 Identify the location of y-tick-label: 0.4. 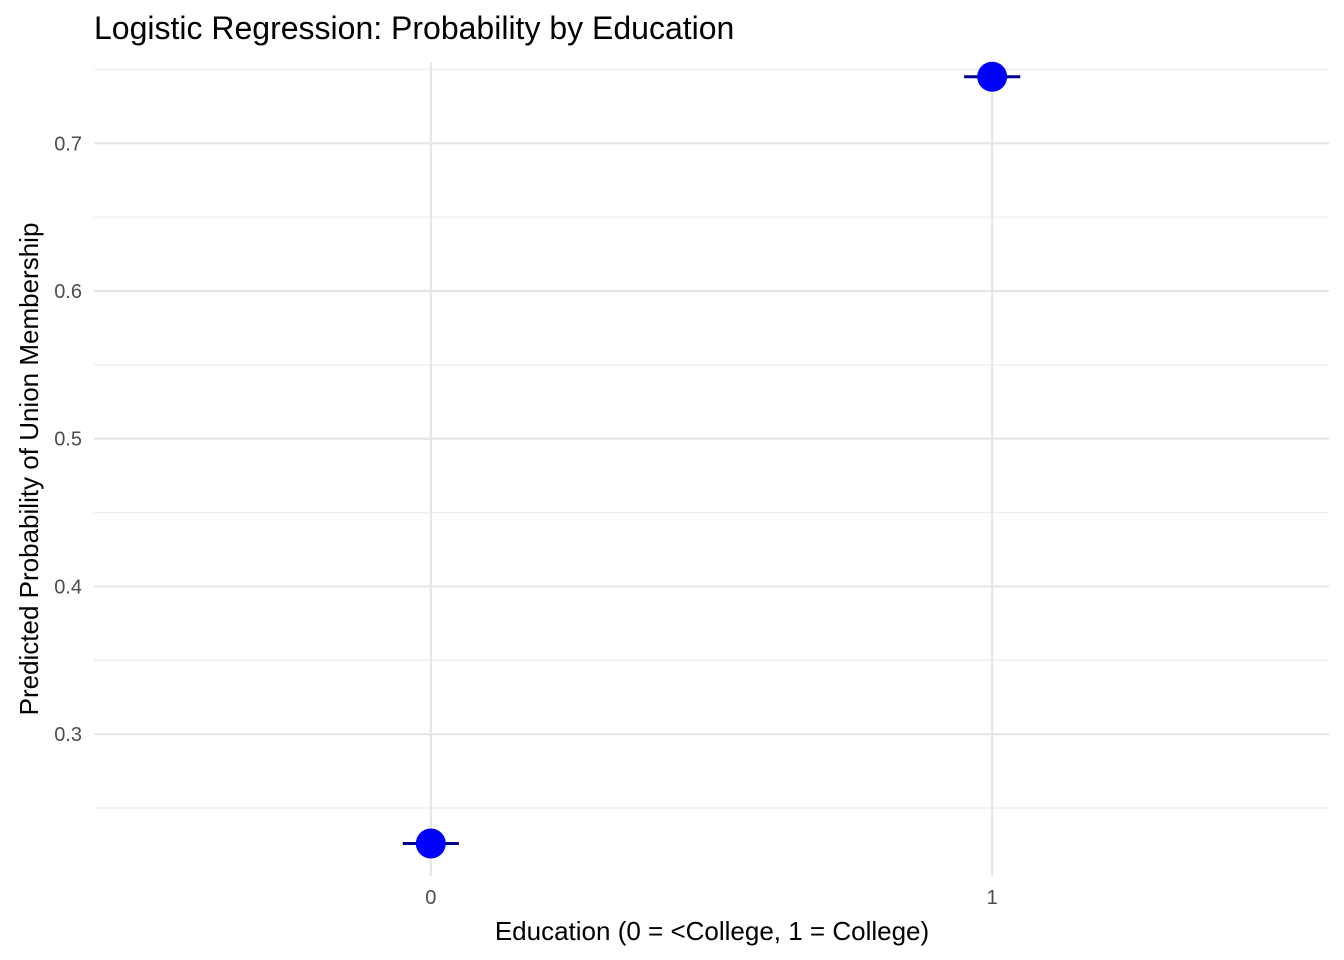
(68, 587).